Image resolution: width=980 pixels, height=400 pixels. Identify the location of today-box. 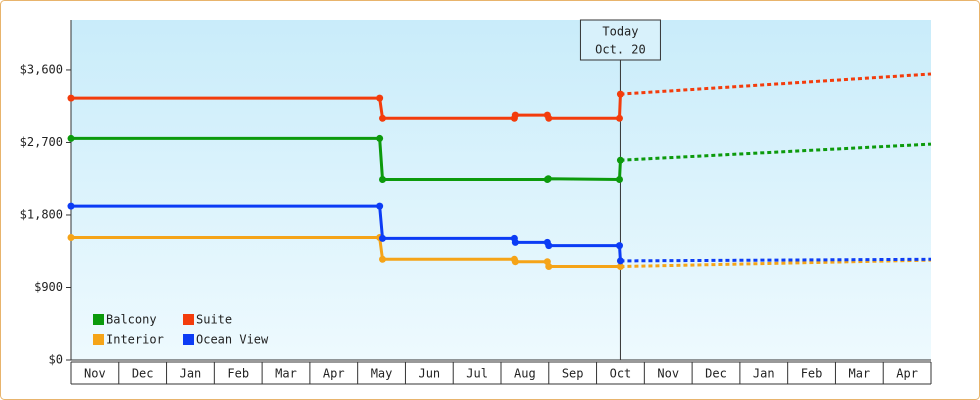
(620, 40).